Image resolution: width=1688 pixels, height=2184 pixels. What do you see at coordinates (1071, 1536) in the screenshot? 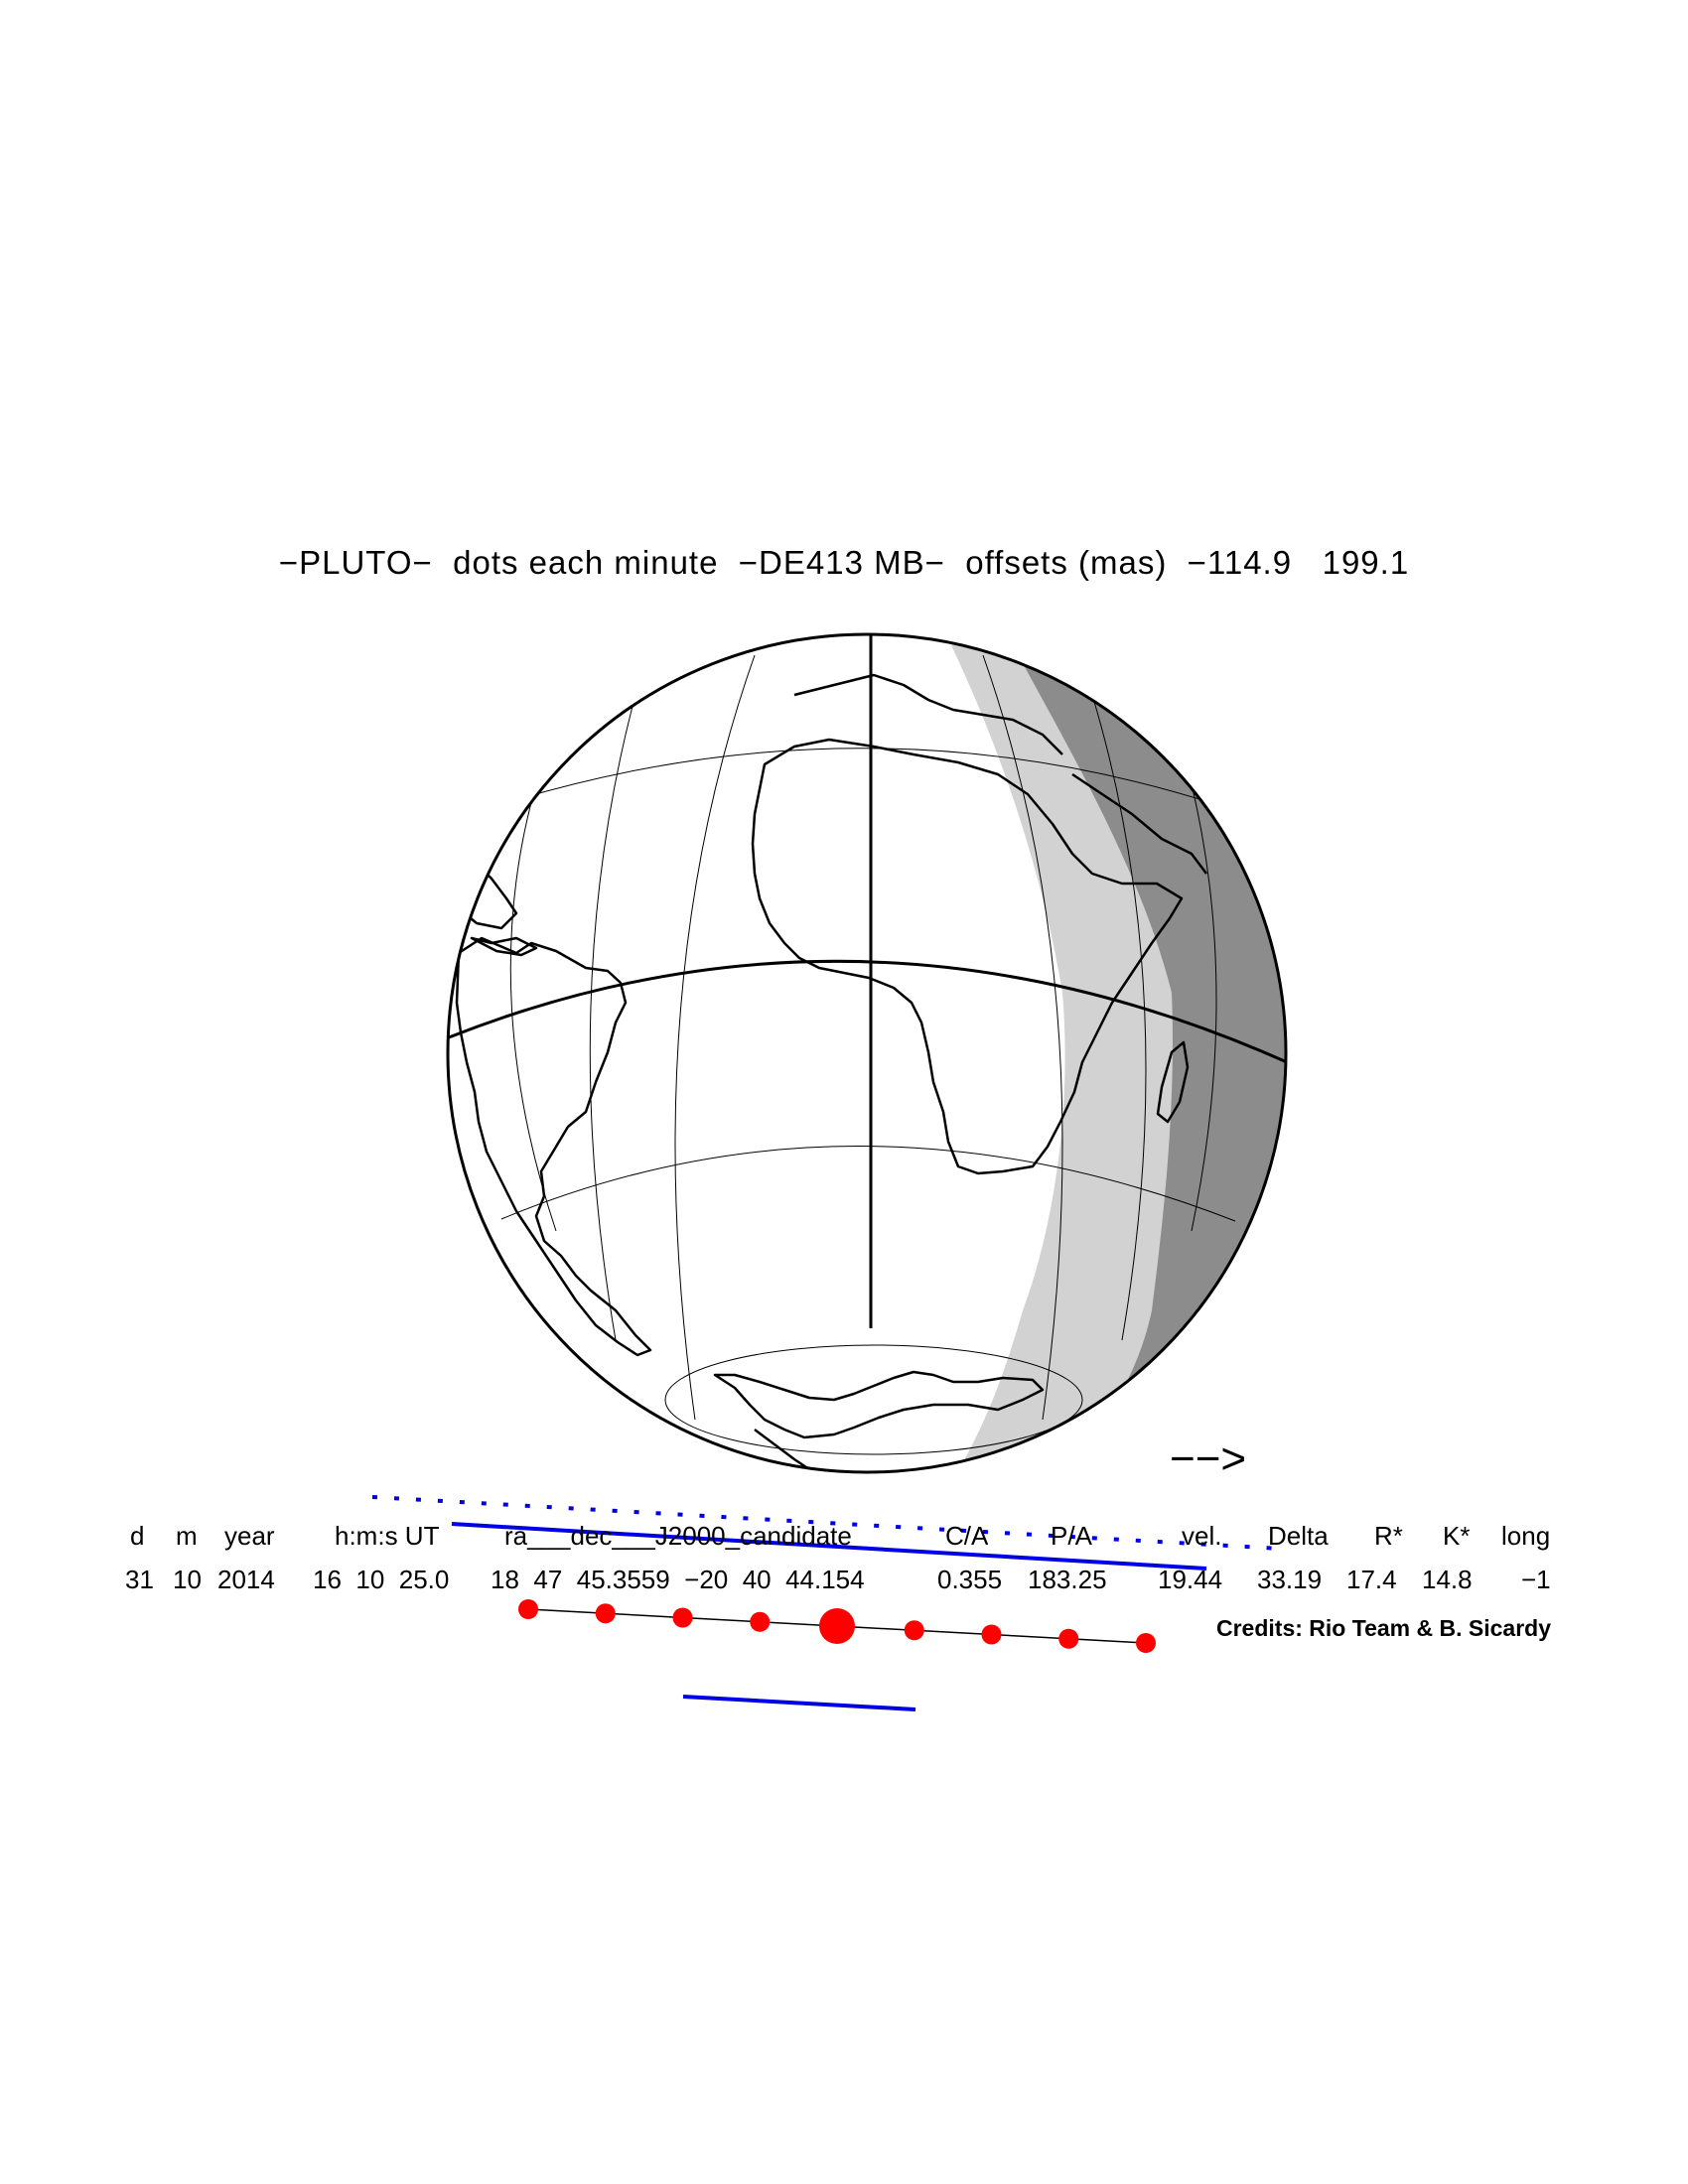
I see `header-position-angle: P/A` at bounding box center [1071, 1536].